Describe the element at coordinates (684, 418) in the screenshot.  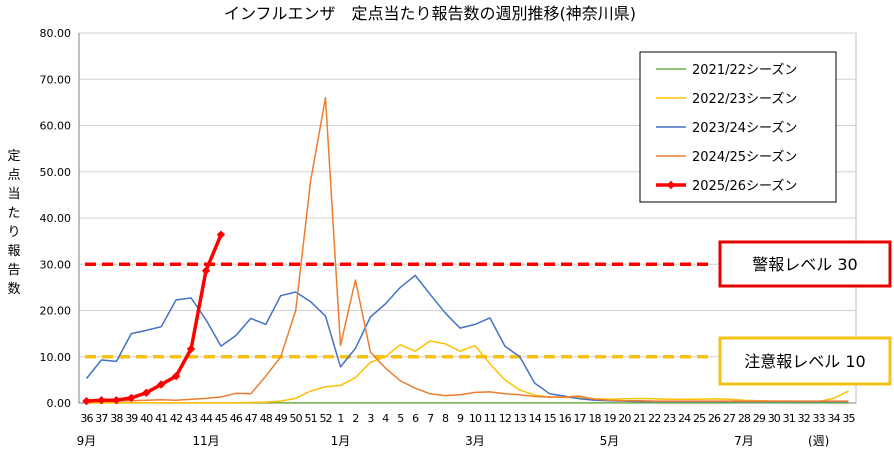
I see `x-tick-label: 24` at that location.